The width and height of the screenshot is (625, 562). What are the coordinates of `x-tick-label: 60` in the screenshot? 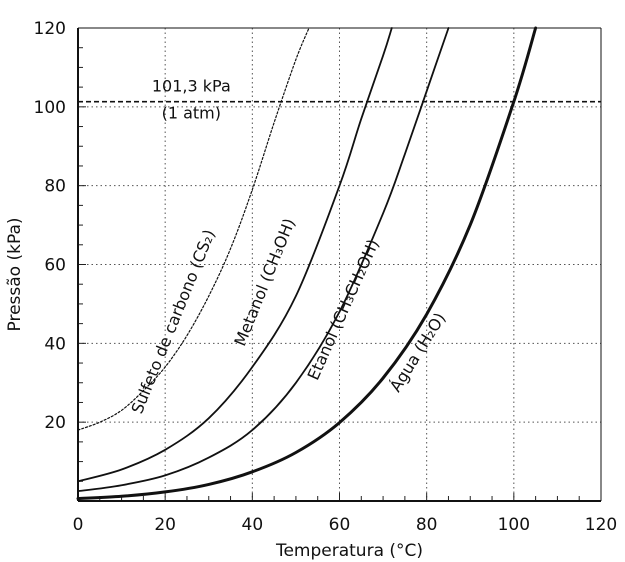 It's located at (340, 525).